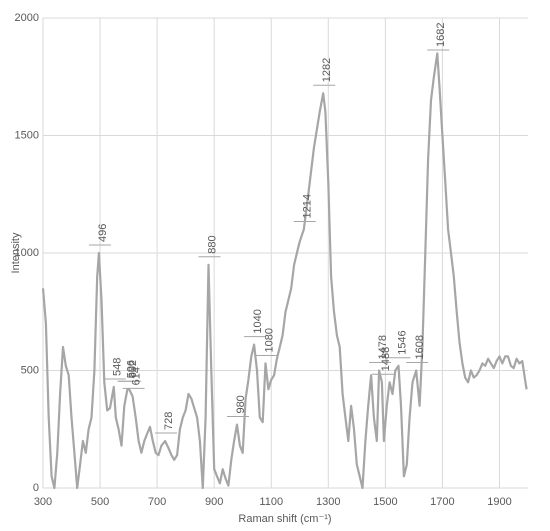 The image size is (550, 531). I want to click on y-tick-label: 500, so click(30, 370).